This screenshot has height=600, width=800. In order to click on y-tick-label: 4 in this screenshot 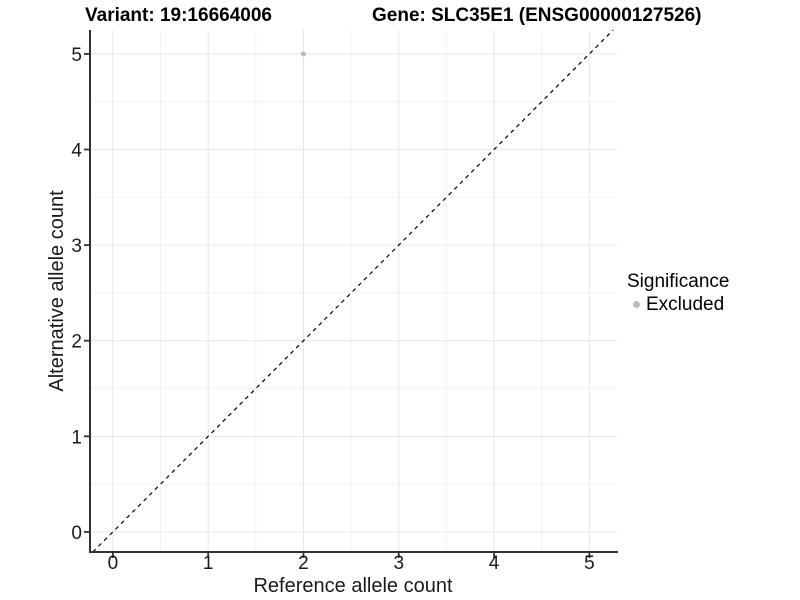, I will do `click(76, 151)`.